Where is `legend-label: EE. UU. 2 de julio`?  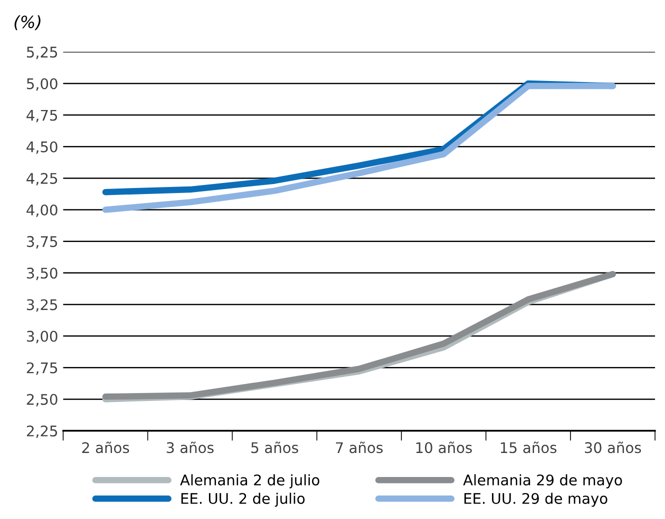 legend-label: EE. UU. 2 de julio is located at coordinates (243, 499).